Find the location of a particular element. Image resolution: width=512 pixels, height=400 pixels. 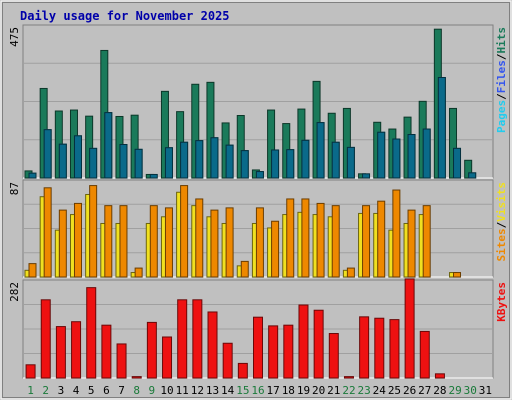

x-tick-label-6: 6 is located at coordinates (106, 390).